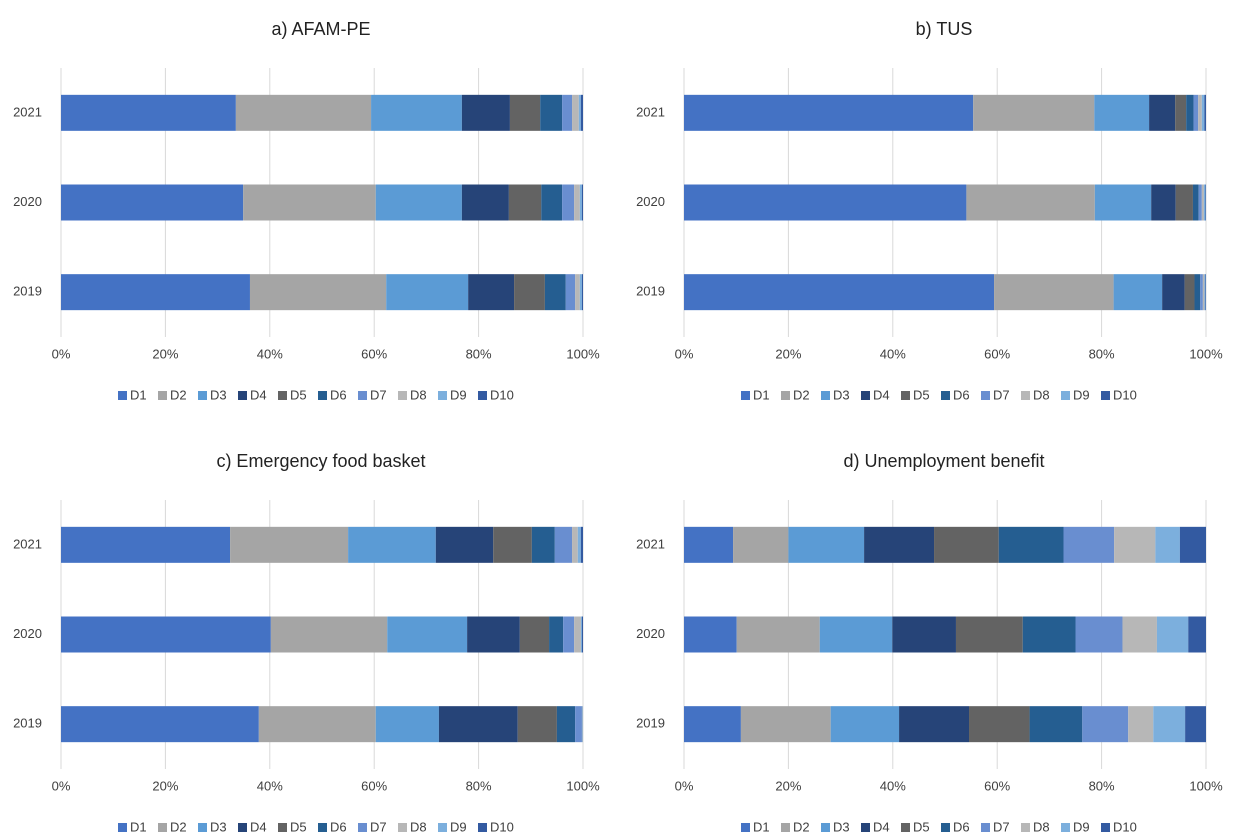 The image size is (1239, 838). Describe the element at coordinates (761, 394) in the screenshot. I see `legend-label: D1` at that location.